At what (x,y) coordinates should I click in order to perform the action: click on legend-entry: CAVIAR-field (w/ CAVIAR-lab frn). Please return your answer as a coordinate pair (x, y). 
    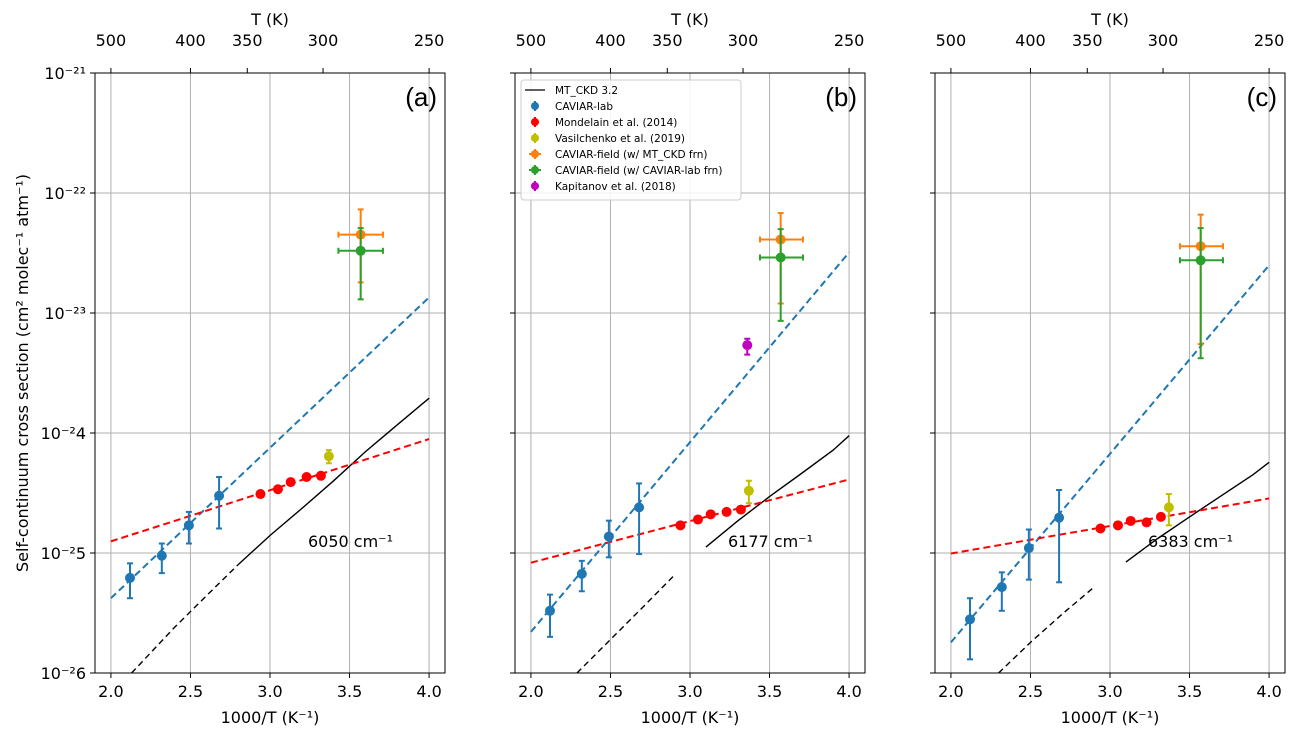
    Looking at the image, I should click on (625, 171).